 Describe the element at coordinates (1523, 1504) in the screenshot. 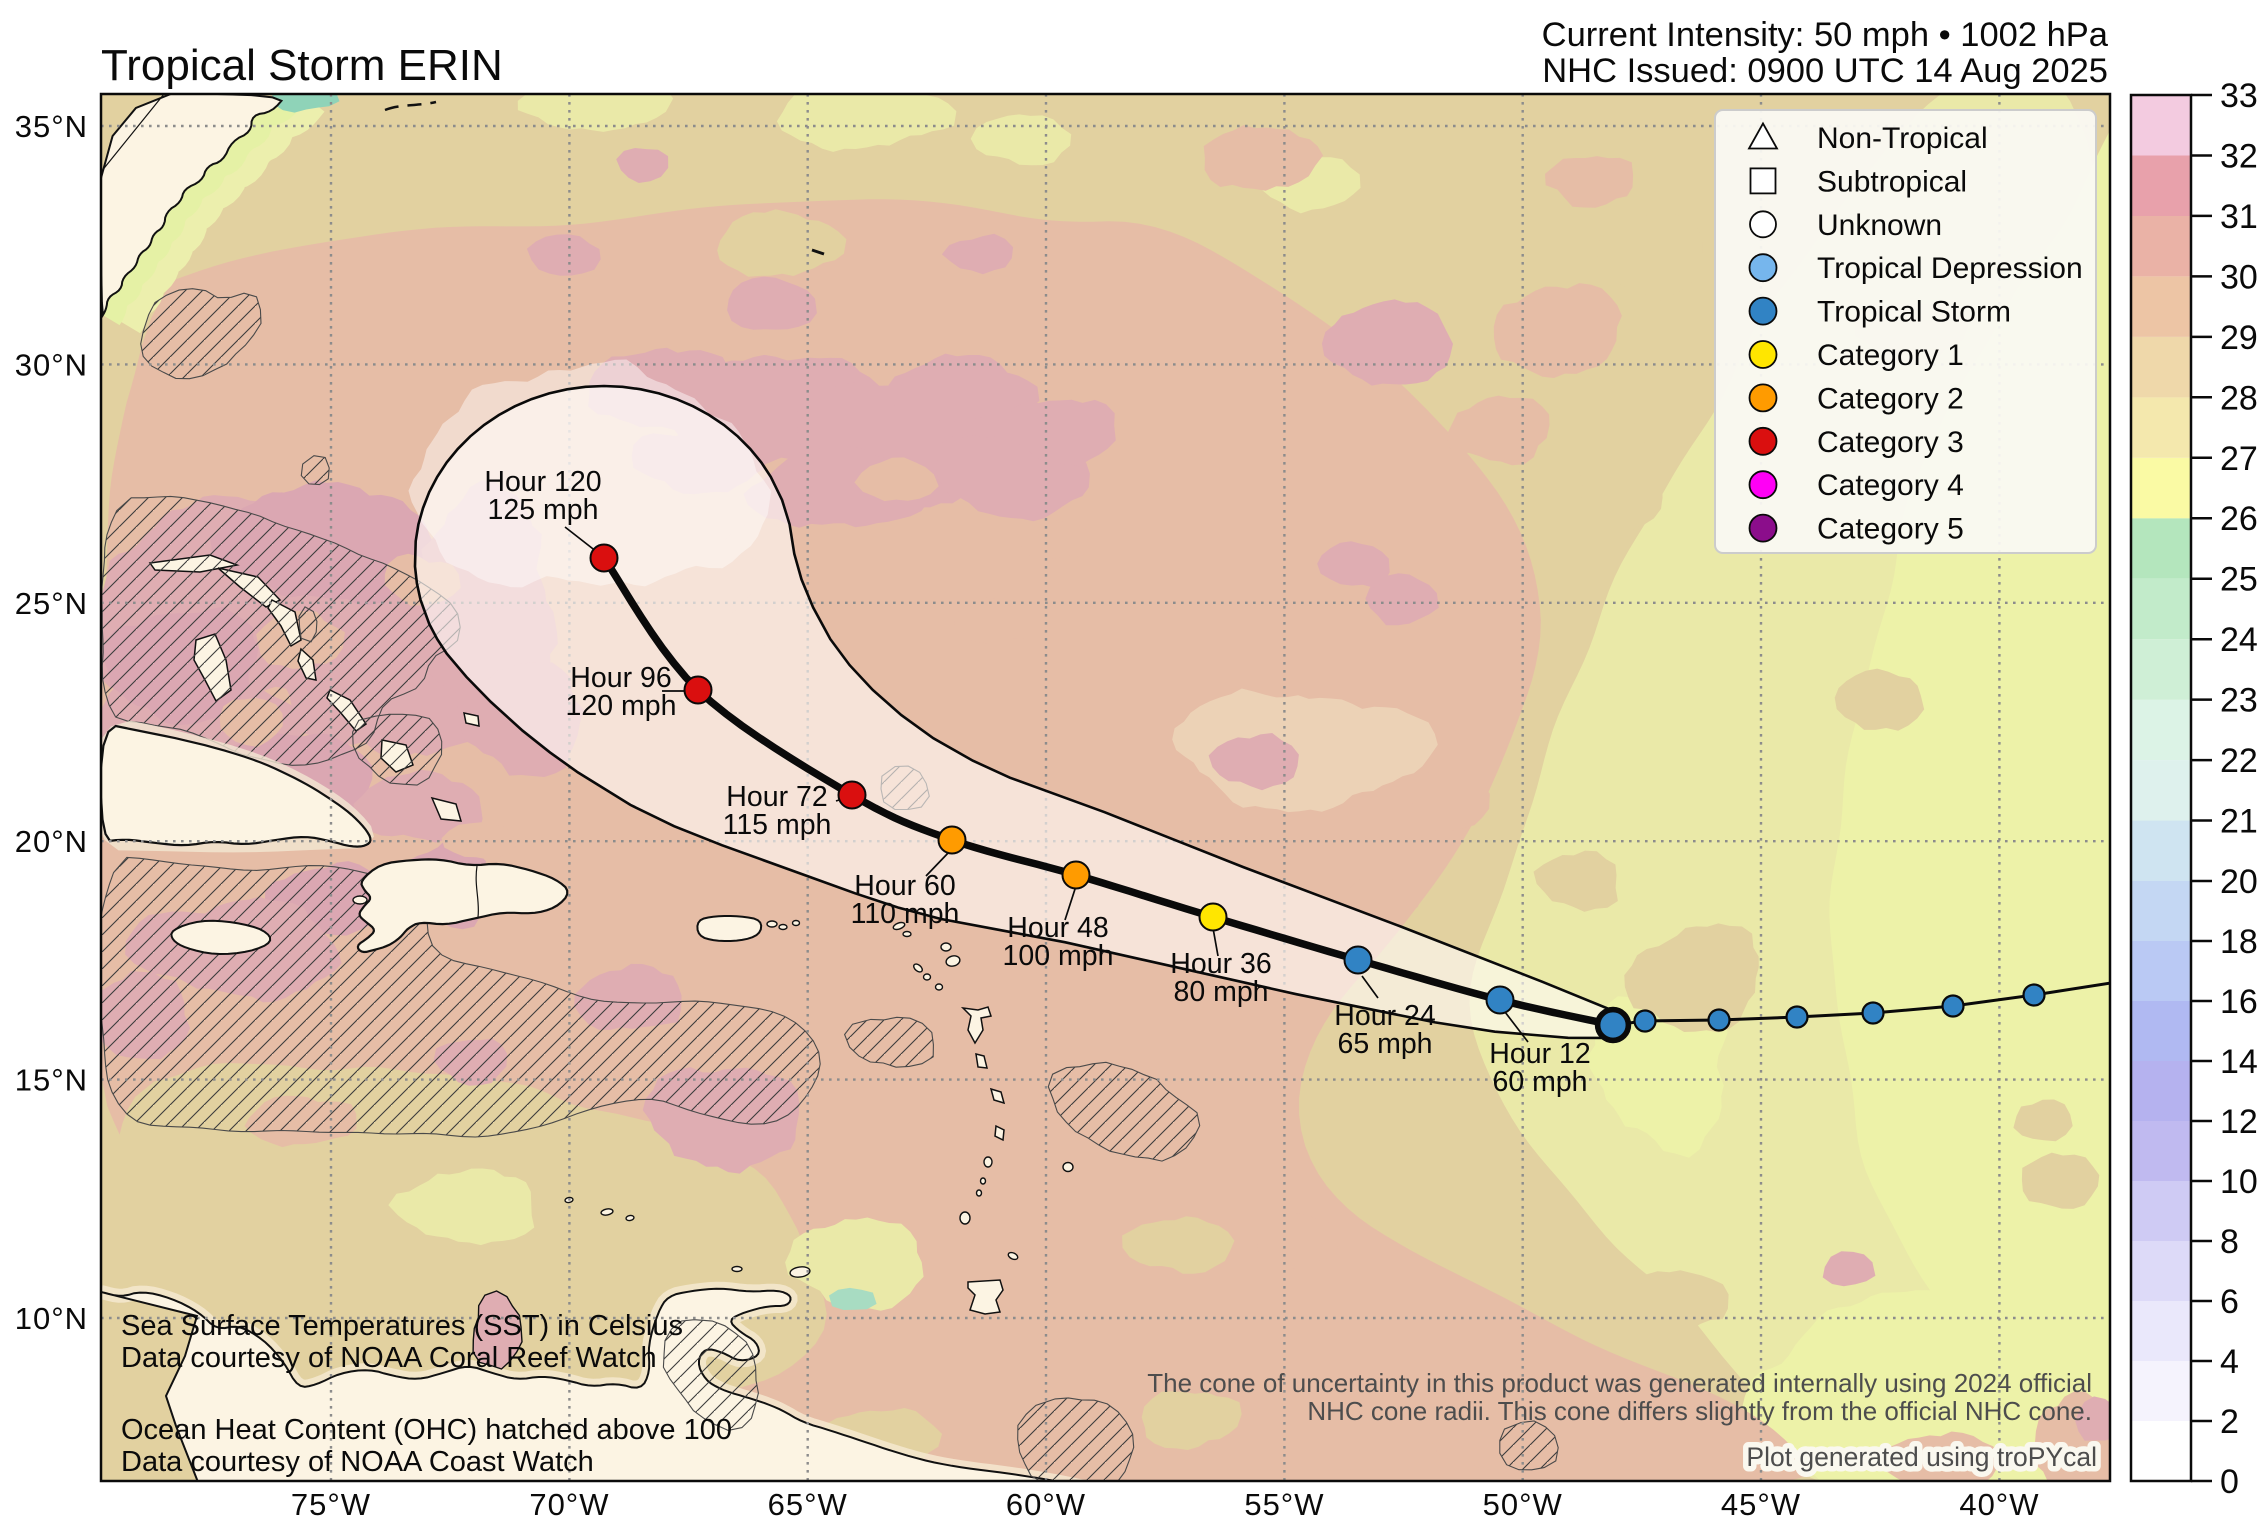

I see `svg-text: 50°W` at that location.